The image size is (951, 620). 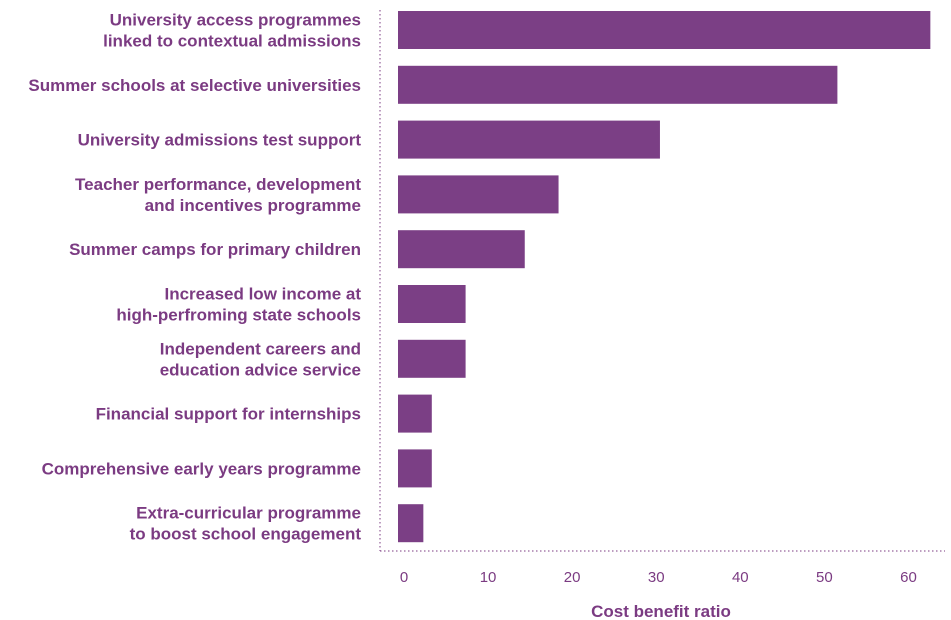 What do you see at coordinates (404, 577) in the screenshot?
I see `x-tick-label-0: 0` at bounding box center [404, 577].